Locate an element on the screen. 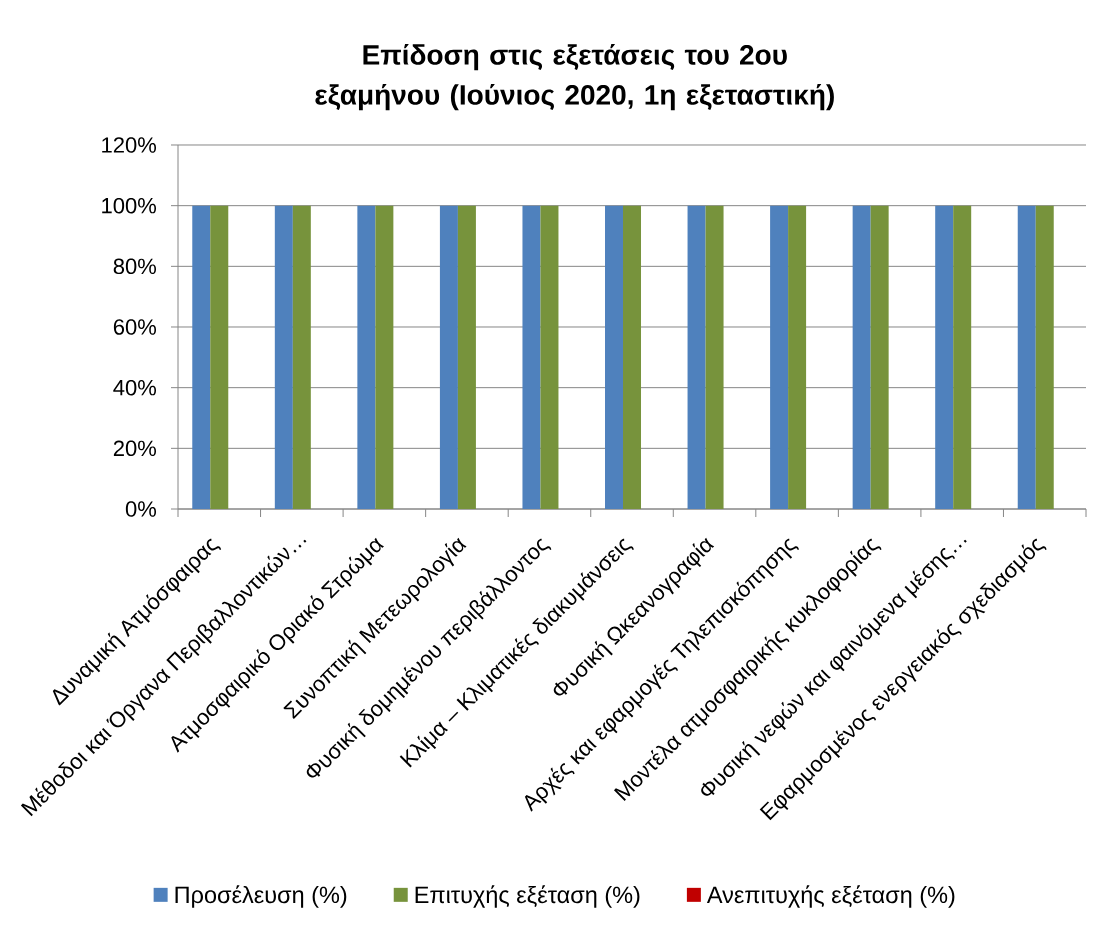  y-tick-label: 80% is located at coordinates (135, 266).